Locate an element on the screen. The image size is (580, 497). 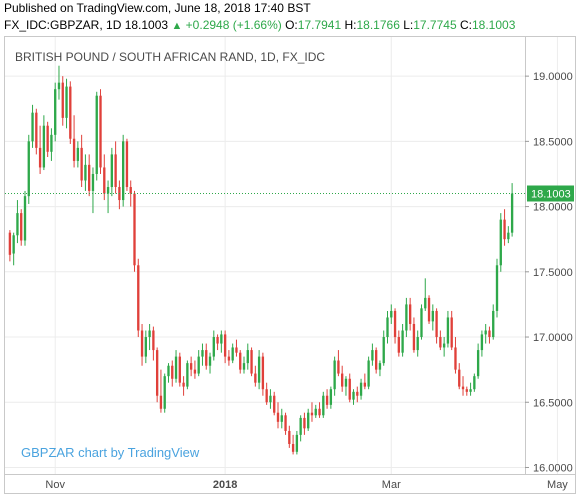
last-price-tag-label: 18.1003 is located at coordinates (551, 194).